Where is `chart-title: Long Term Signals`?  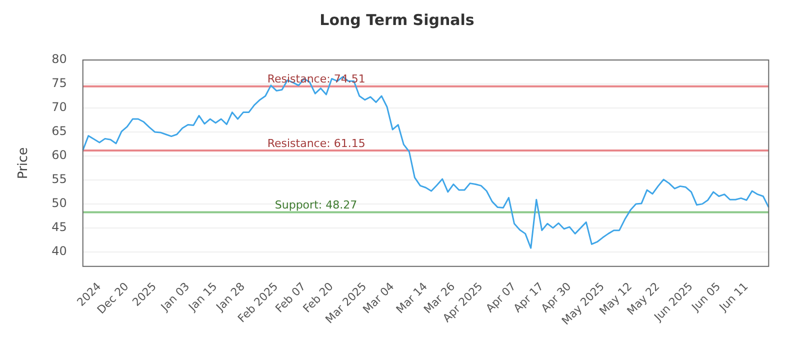 chart-title: Long Term Signals is located at coordinates (397, 19).